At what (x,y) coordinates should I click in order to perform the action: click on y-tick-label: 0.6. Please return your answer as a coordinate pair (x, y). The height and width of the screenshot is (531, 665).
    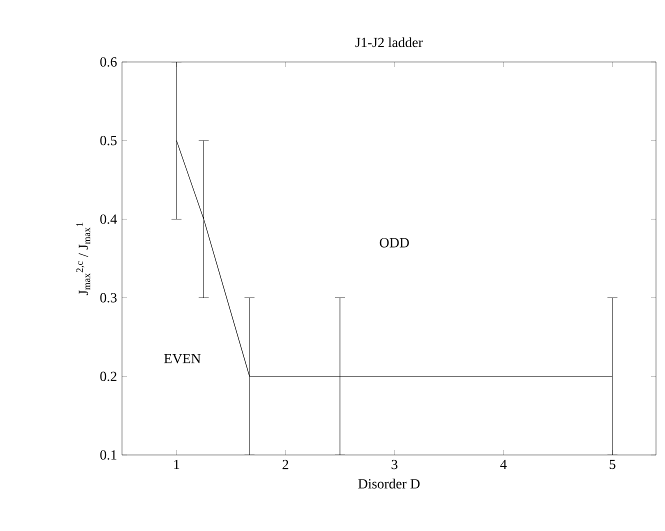
    Looking at the image, I should click on (108, 62).